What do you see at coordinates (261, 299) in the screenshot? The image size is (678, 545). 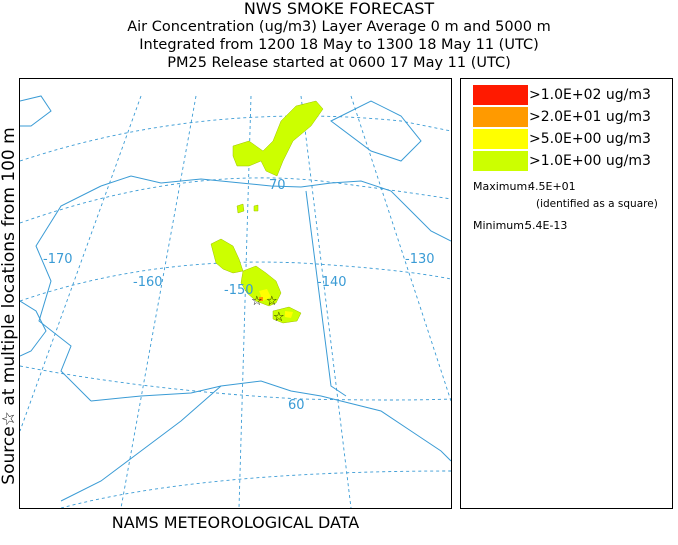 I see `maximum-square-marker` at bounding box center [261, 299].